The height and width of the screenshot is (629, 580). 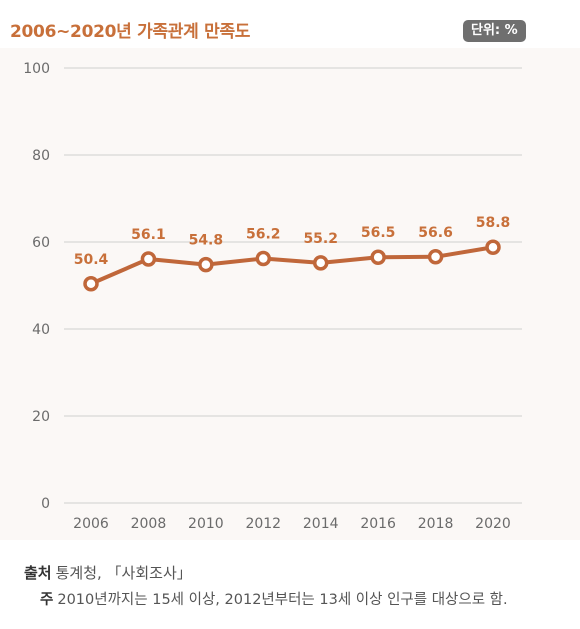 I want to click on data-labels: 50.4 56.1 54.8 56.2 55.2 56.5 56.6 58.8, so click(x=292, y=241).